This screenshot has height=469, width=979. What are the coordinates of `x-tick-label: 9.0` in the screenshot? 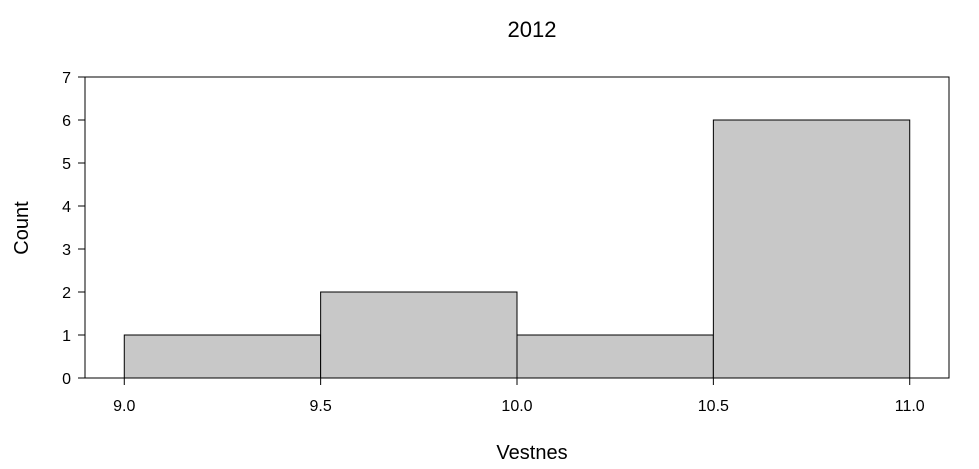 It's located at (124, 406).